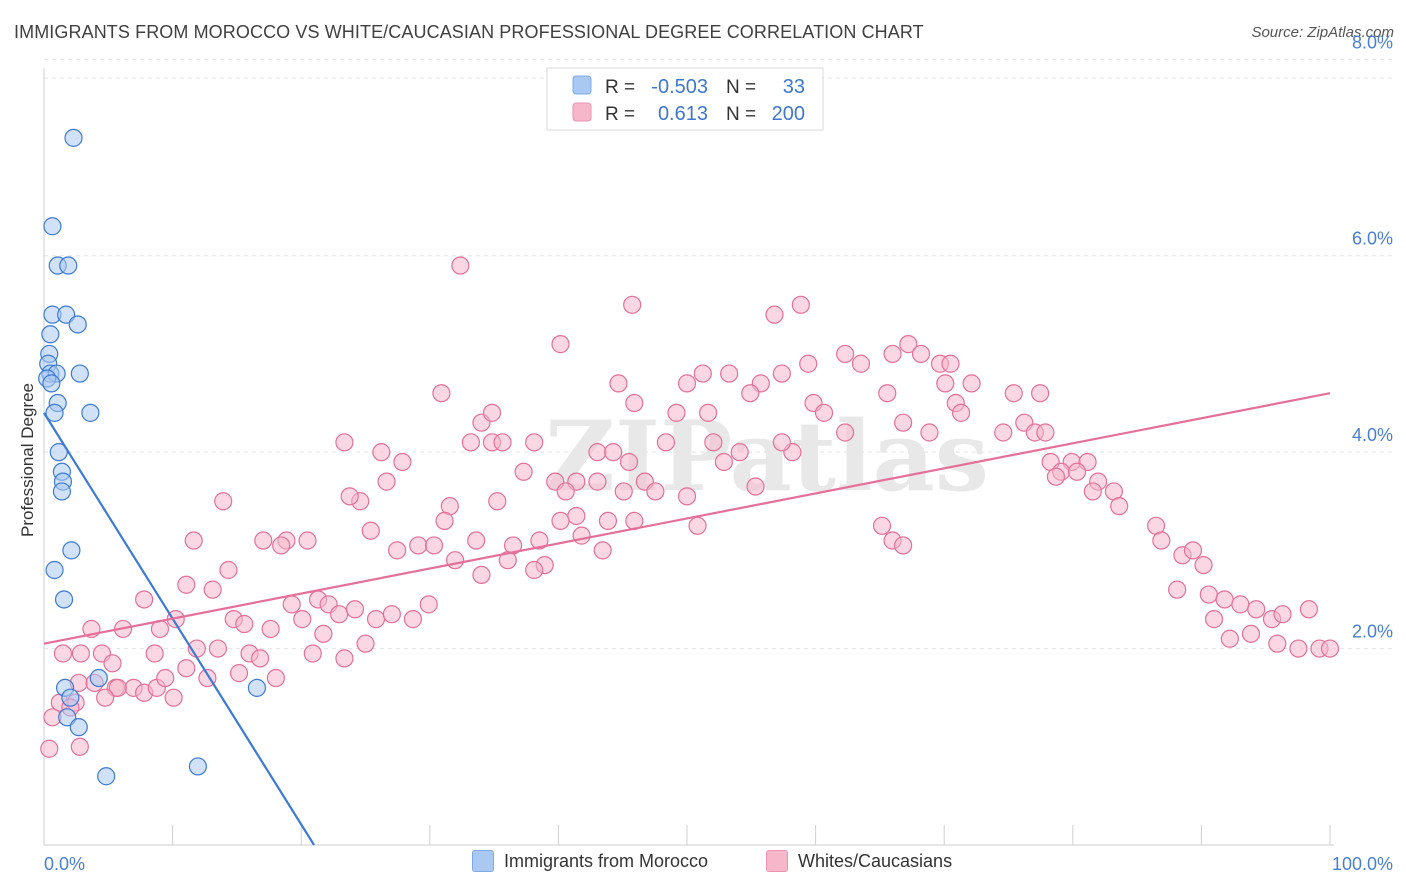  Describe the element at coordinates (483, 861) in the screenshot. I see `legend-swatch-blue` at that location.